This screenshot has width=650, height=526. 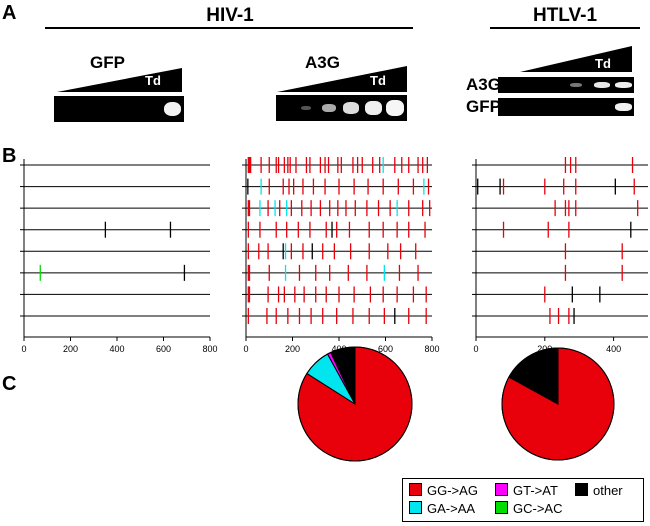 What do you see at coordinates (501, 489) in the screenshot?
I see `legend-swatch-gt-at` at bounding box center [501, 489].